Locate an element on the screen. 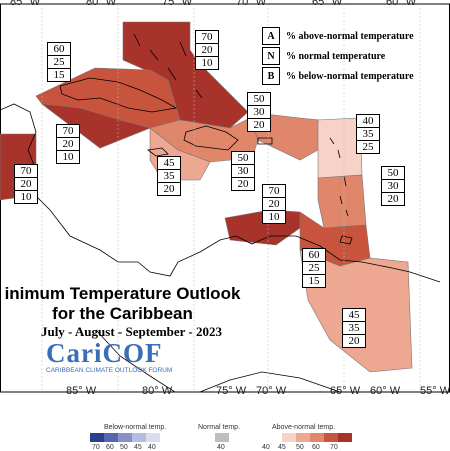 The image size is (450, 451). lon-label-60: 60° W is located at coordinates (401, 4).